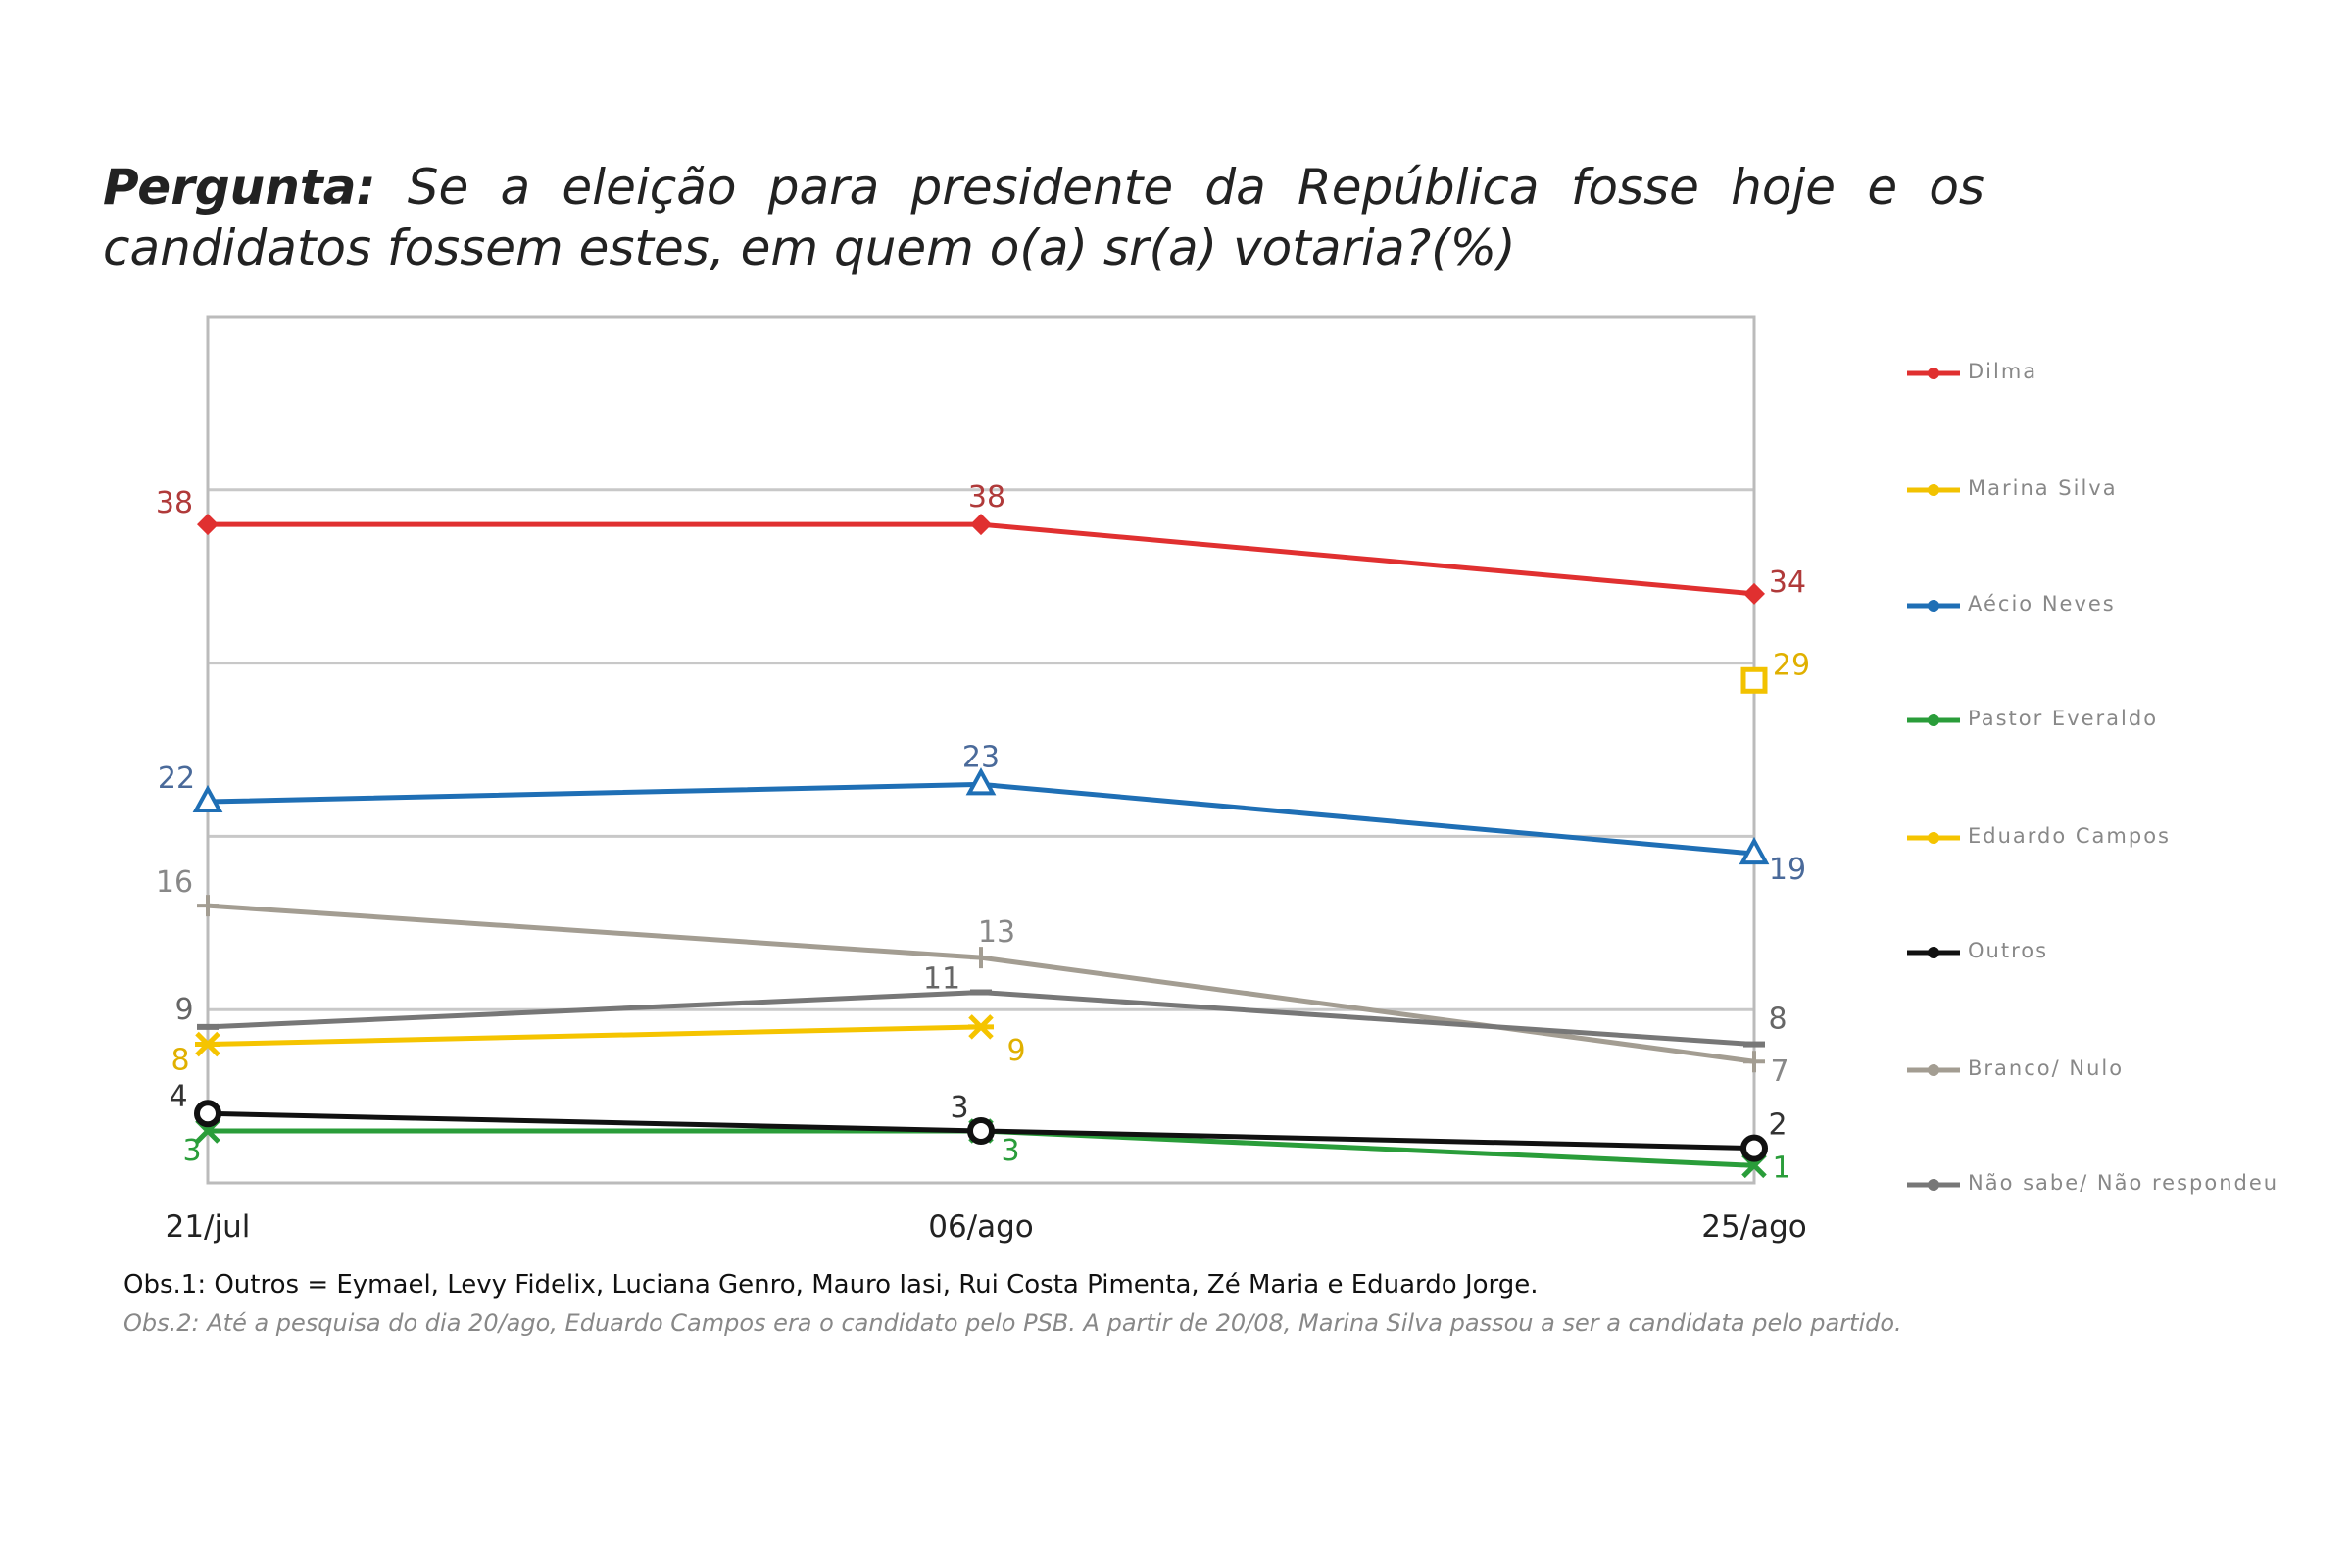 This screenshot has height=1568, width=2352. Describe the element at coordinates (2043, 488) in the screenshot. I see `legend-label: Marina Silva` at that location.